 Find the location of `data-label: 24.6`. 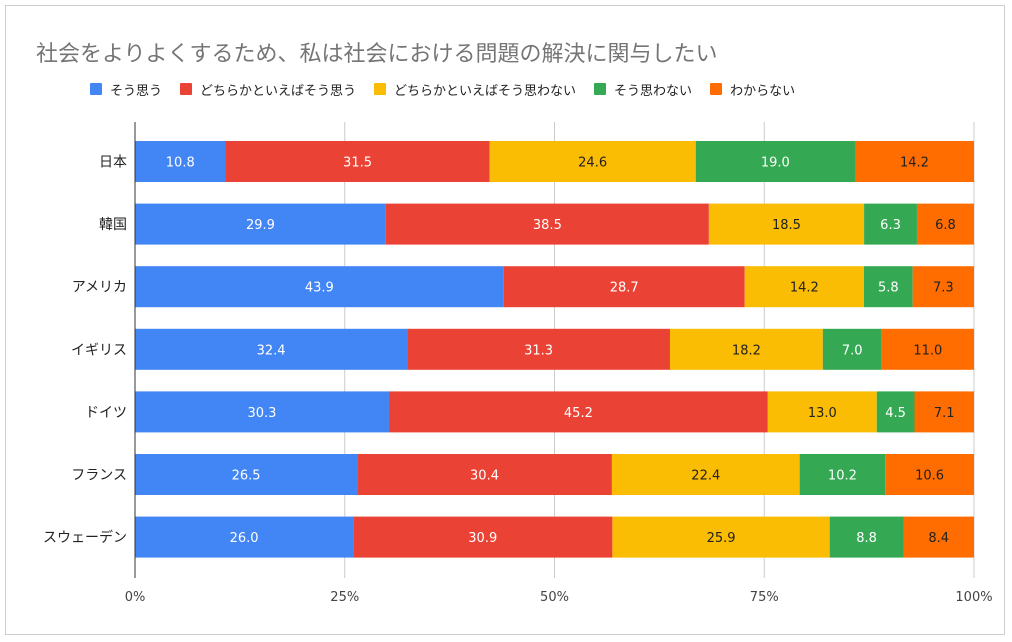

data-label: 24.6 is located at coordinates (592, 163).